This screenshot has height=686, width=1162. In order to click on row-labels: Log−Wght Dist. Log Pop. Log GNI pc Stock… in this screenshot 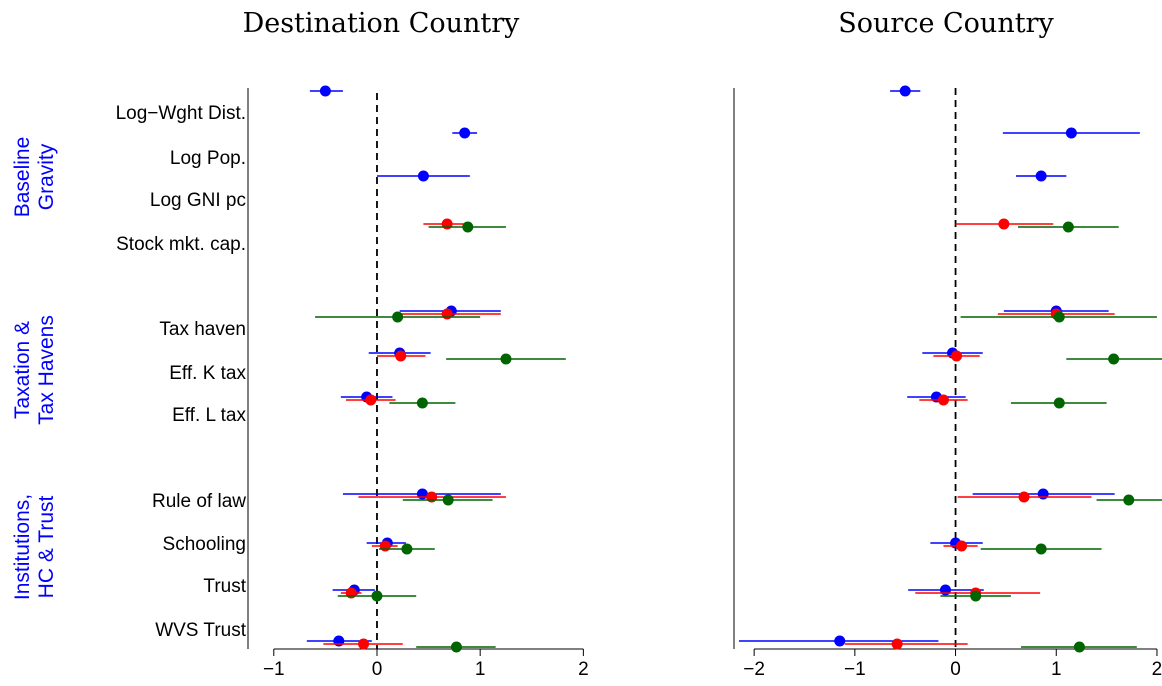, I will do `click(181, 372)`.